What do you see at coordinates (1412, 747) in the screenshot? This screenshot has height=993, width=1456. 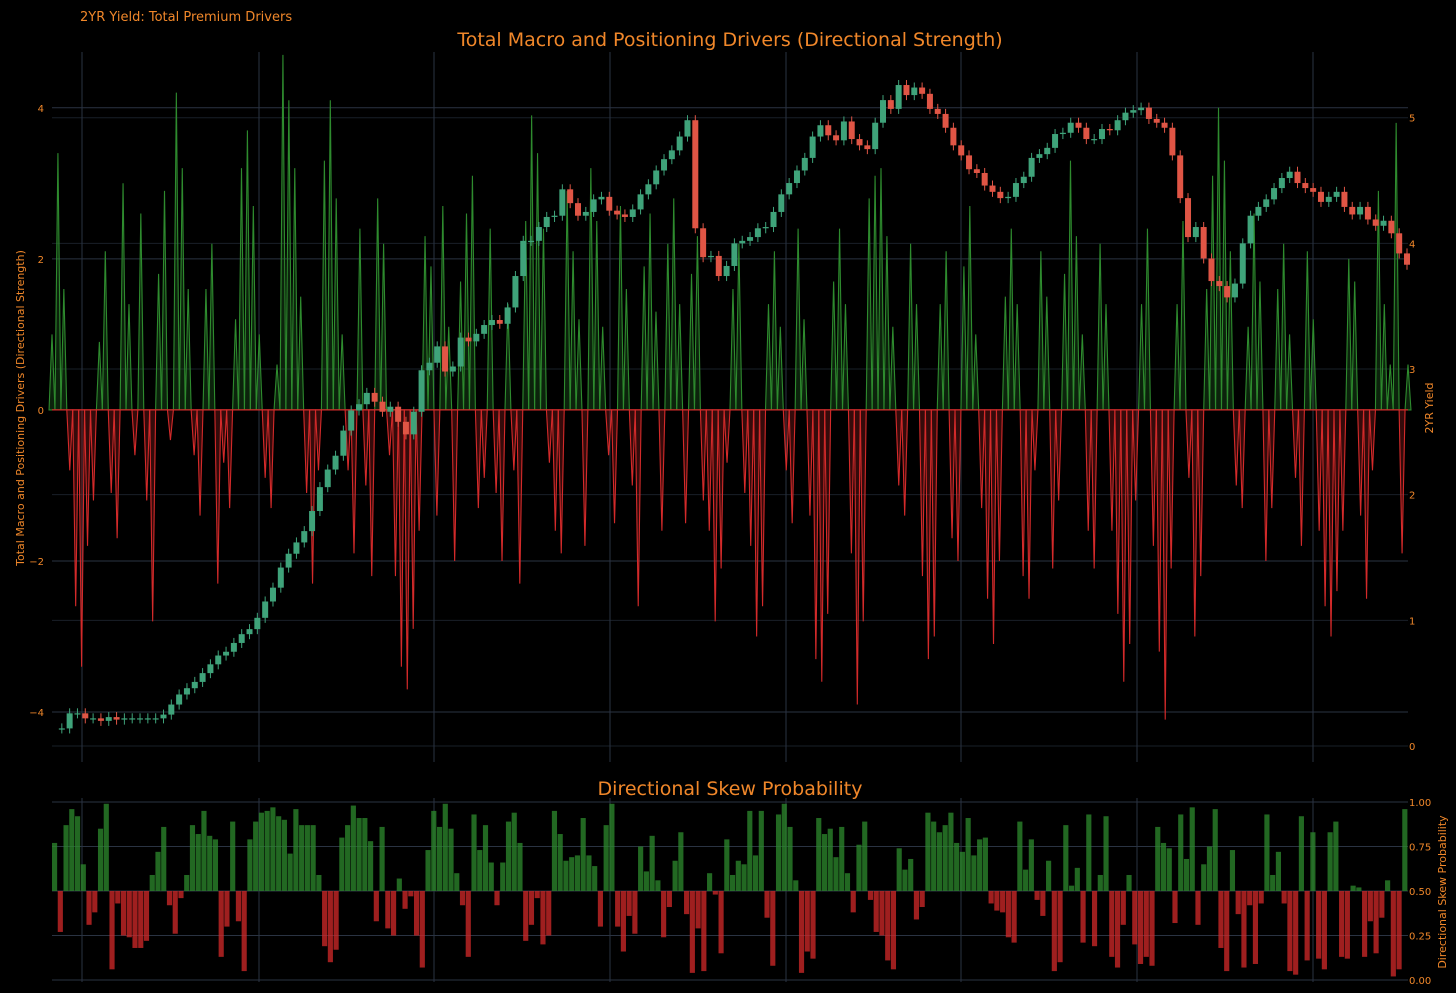 I see `right-tick-label: 0` at bounding box center [1412, 747].